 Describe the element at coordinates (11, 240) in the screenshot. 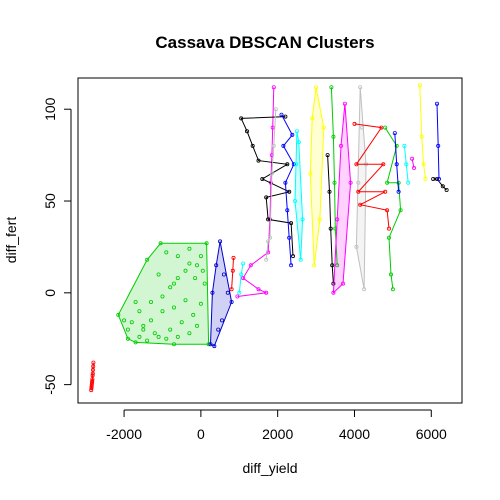

I see `y-axis-label: diff_fert` at that location.